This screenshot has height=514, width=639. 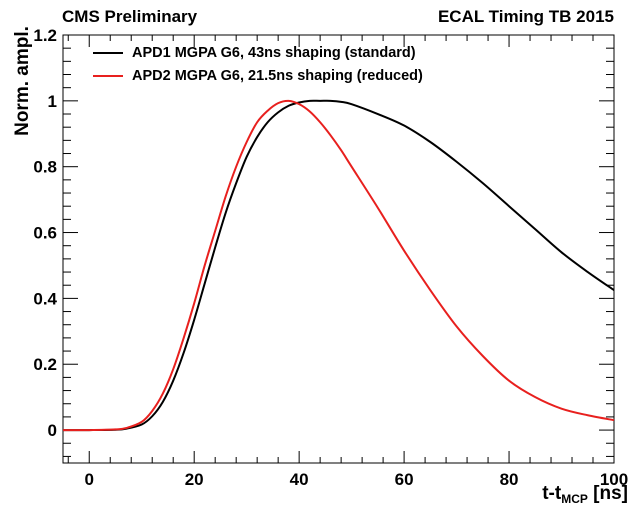 I want to click on y-tick-label: 0.8, so click(x=45, y=167).